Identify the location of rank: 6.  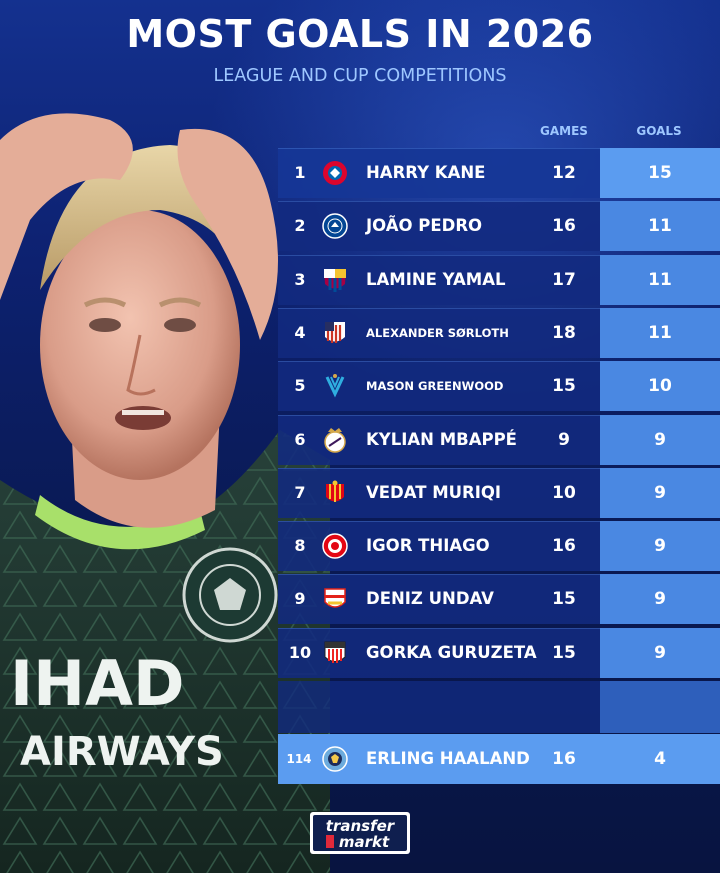
(300, 439).